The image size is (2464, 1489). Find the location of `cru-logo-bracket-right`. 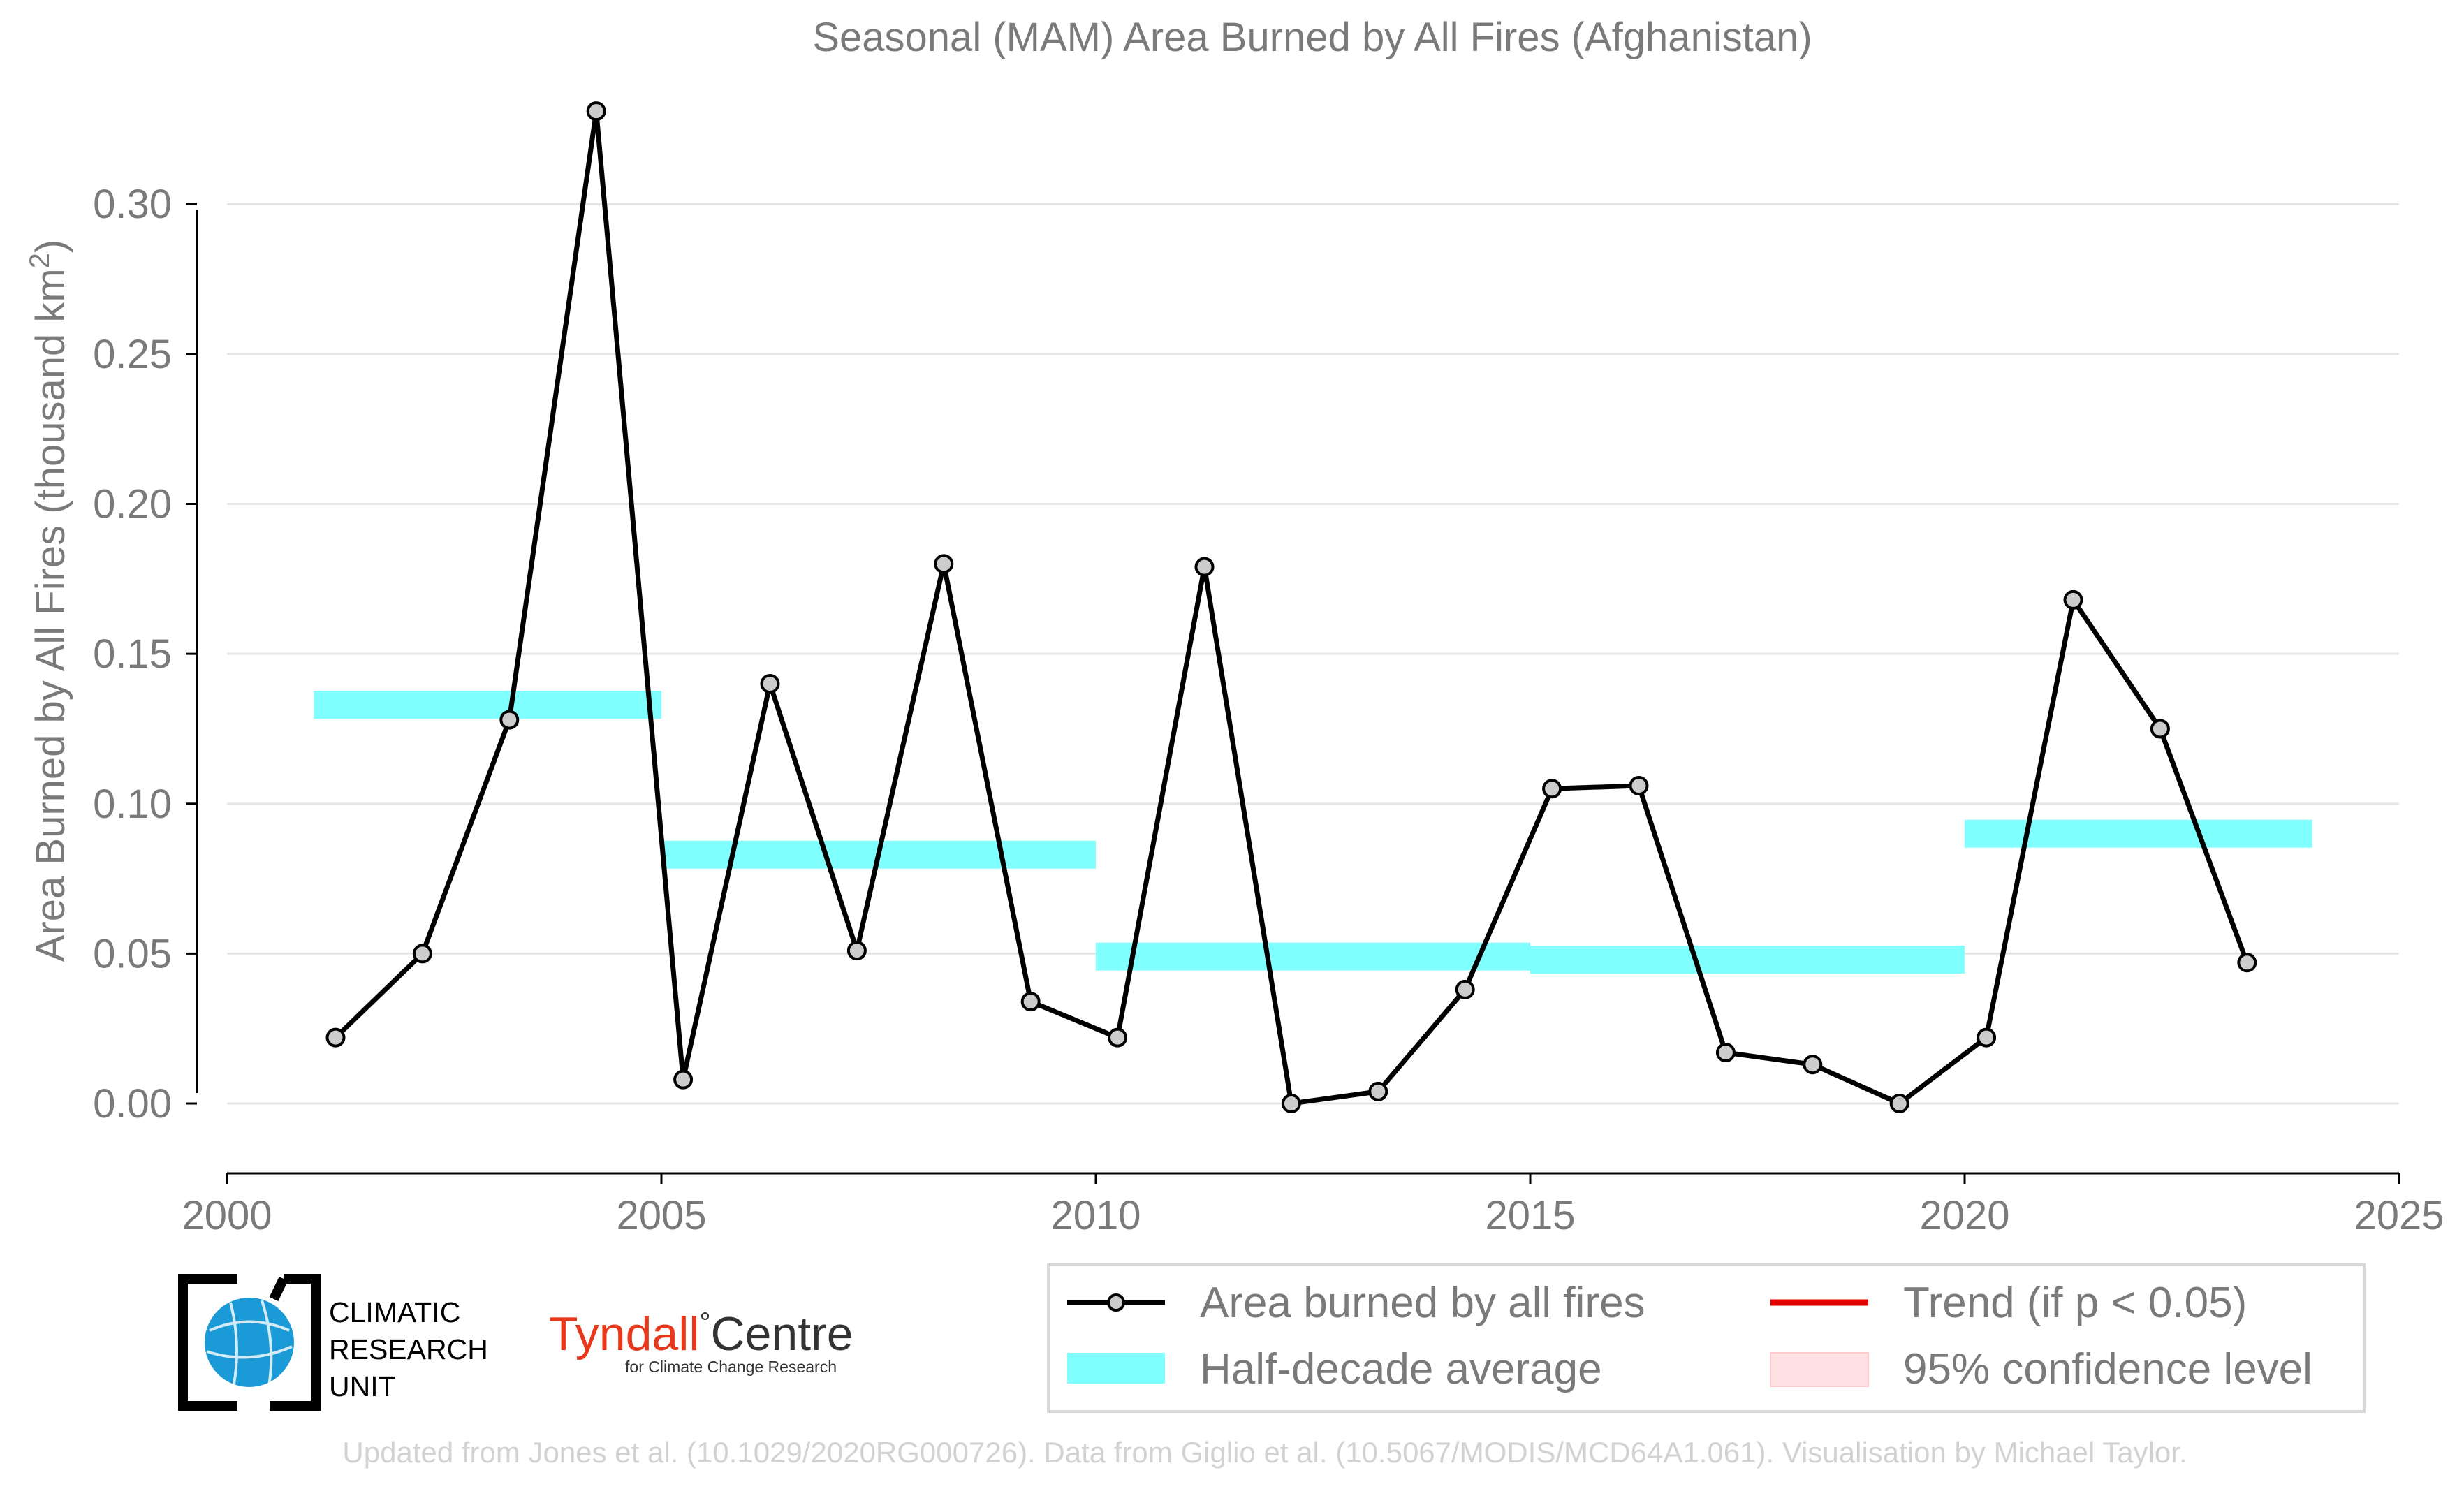

cru-logo-bracket-right is located at coordinates (295, 1342).